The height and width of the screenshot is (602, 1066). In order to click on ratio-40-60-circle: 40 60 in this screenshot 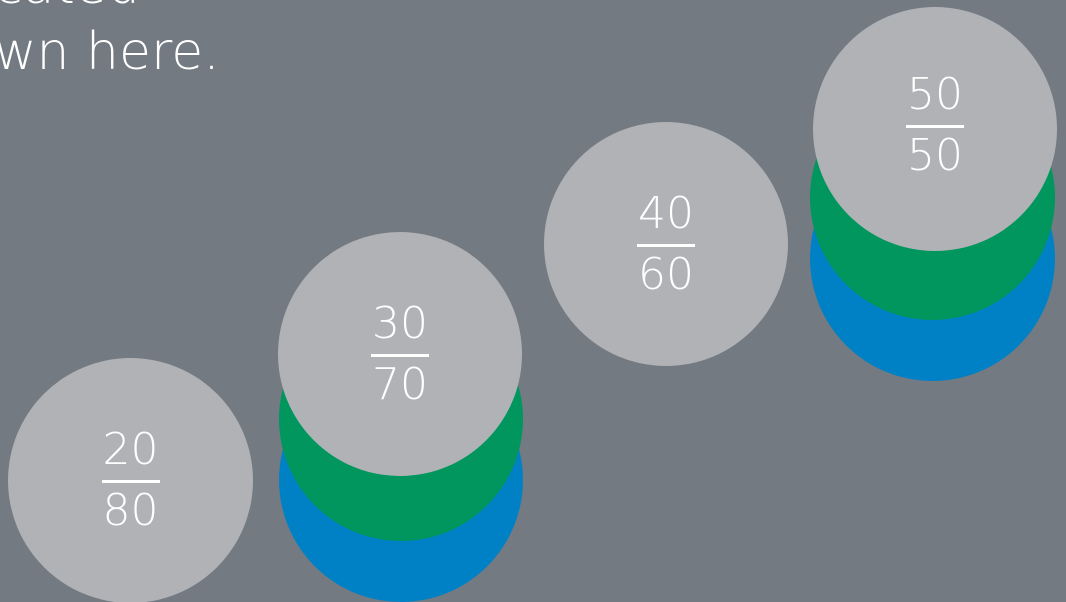, I will do `click(666, 244)`.